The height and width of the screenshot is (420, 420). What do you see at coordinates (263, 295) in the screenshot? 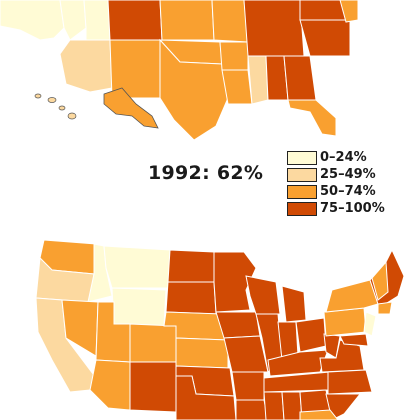
I see `region-wisconsin` at bounding box center [263, 295].